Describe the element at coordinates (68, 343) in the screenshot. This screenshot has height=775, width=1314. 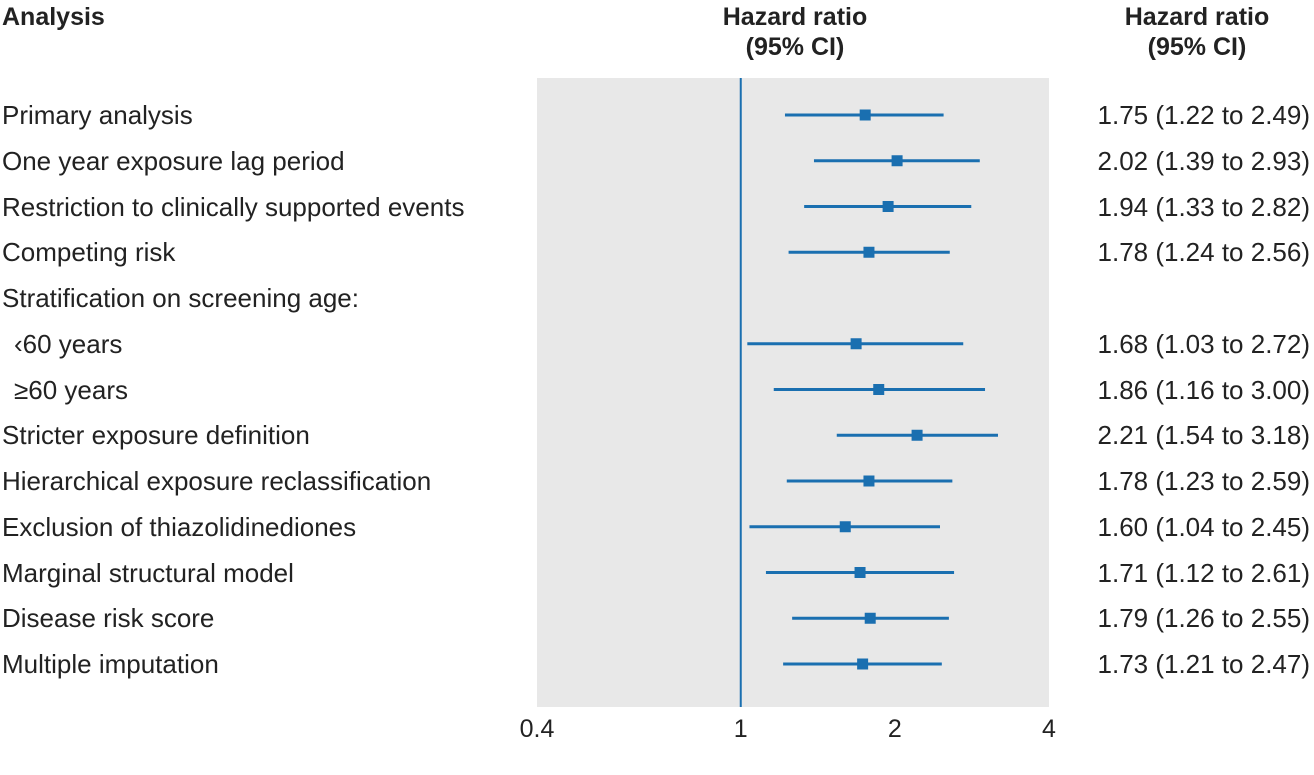
I see `row-label: ‹60 years` at that location.